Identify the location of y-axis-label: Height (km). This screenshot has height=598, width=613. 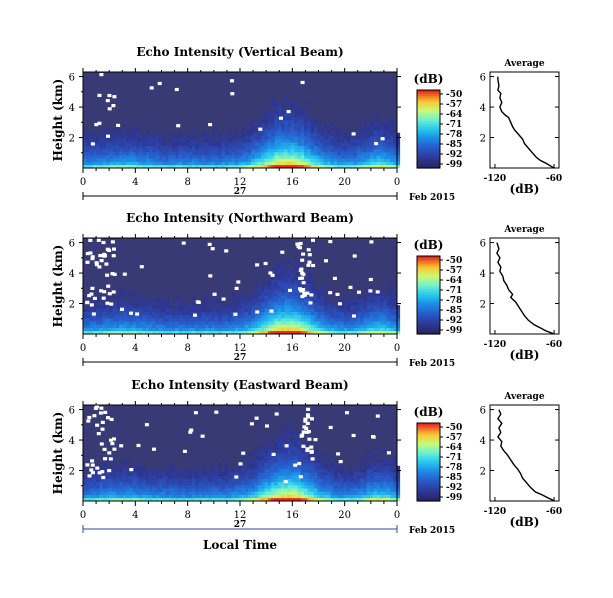
(58, 120).